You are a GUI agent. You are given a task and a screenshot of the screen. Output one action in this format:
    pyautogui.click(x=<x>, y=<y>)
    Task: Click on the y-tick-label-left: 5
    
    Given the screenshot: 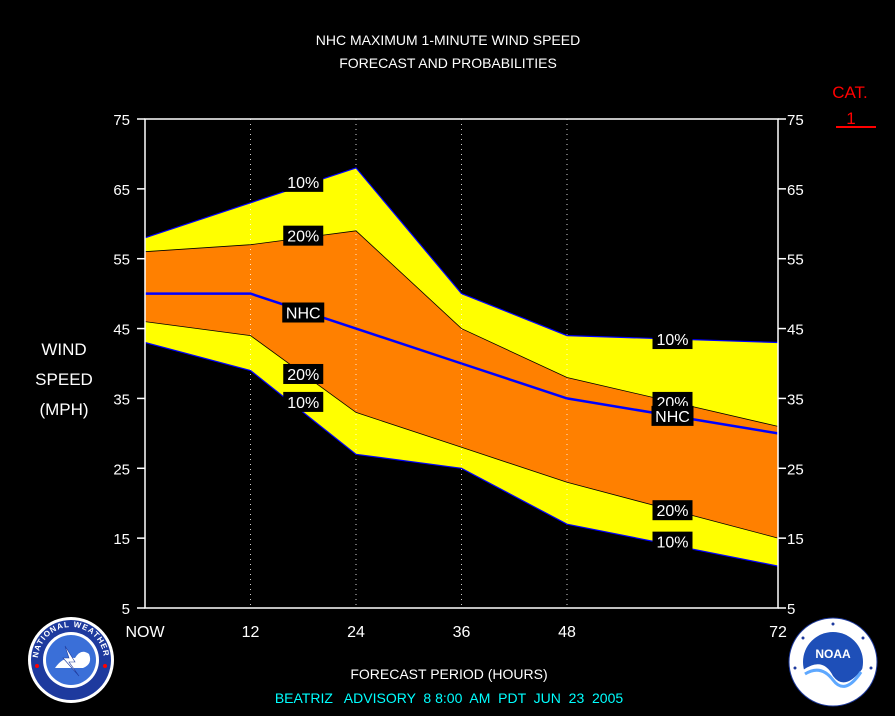 What is the action you would take?
    pyautogui.click(x=126, y=609)
    